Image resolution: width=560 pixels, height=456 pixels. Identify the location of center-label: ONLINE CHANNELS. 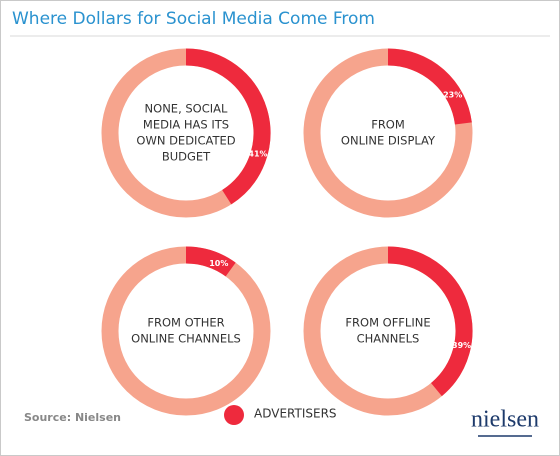
(186, 339).